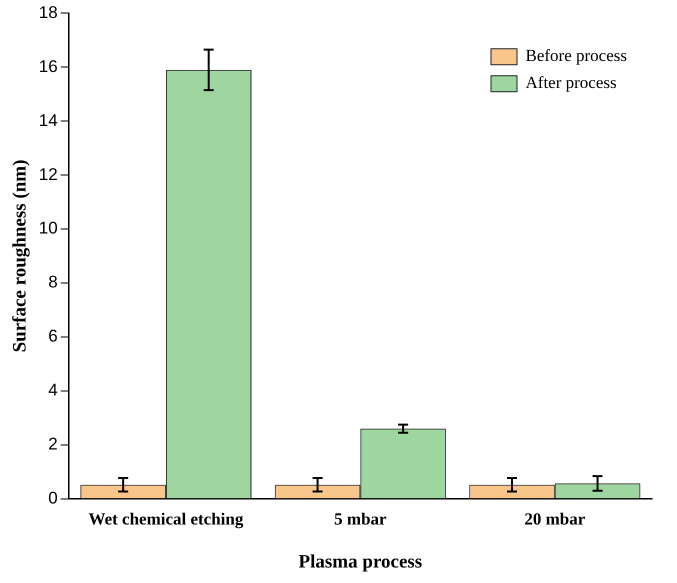 This screenshot has height=583, width=677. Describe the element at coordinates (53, 282) in the screenshot. I see `y-tick-label: 8` at that location.